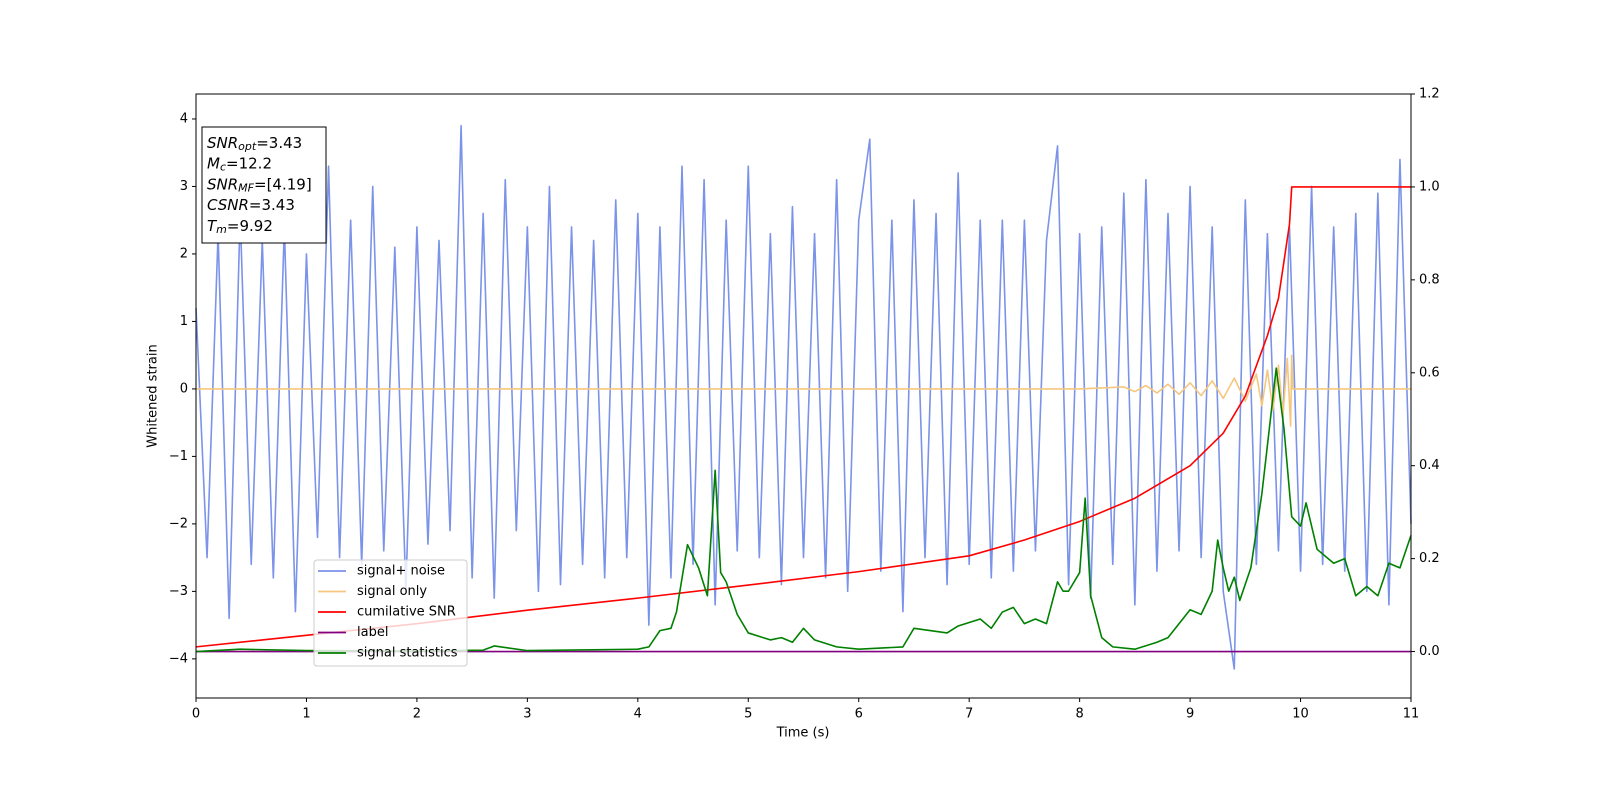 This screenshot has width=1600, height=800. I want to click on x-tick-label: 10, so click(1300, 714).